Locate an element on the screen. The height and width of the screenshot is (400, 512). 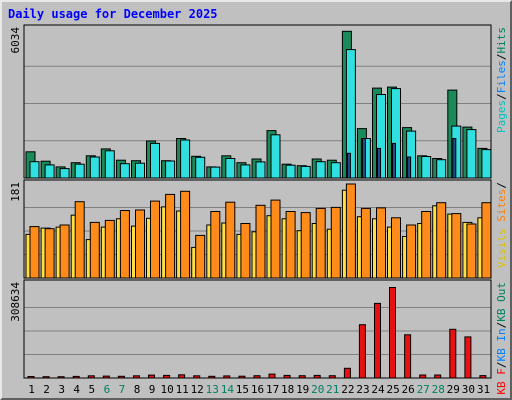
x-tick-label: 19 is located at coordinates (302, 389).